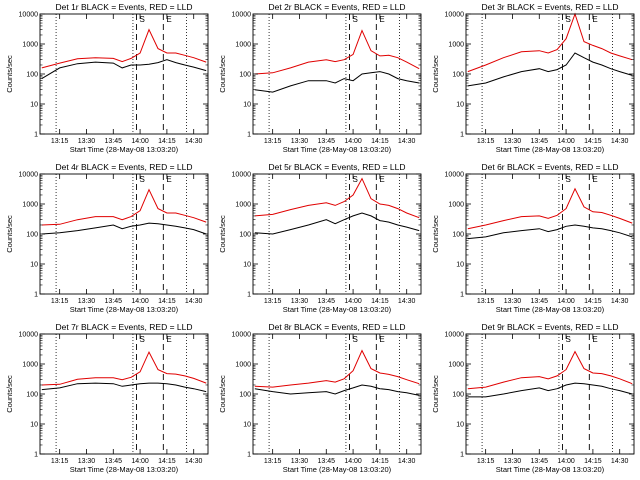  I want to click on chart-title: Det 7r BLACK = Events, RED = LLD, so click(123, 327).